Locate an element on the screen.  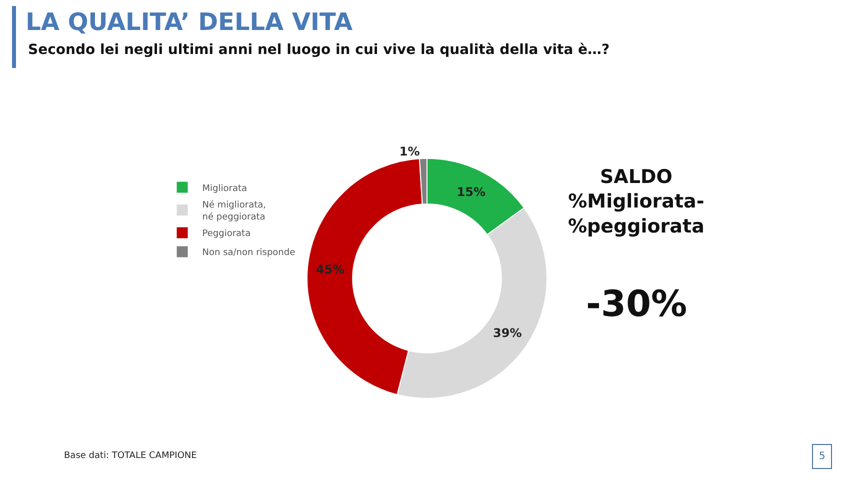
chart-title: LA QUALITA’ DELLA VITA is located at coordinates (189, 22).